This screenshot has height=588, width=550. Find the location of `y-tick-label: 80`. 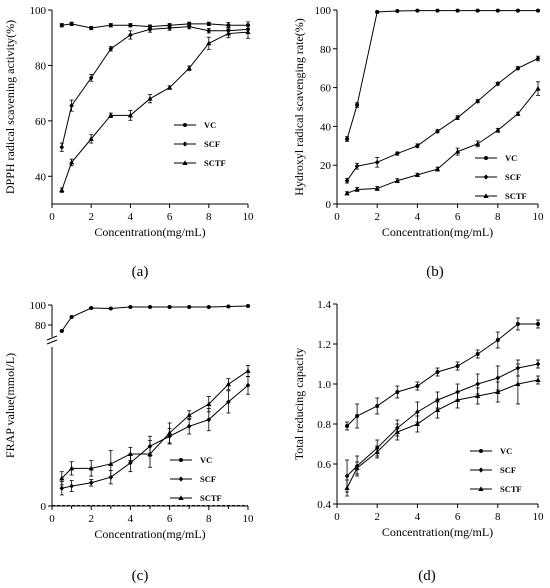

y-tick-label: 80 is located at coordinates (326, 50).